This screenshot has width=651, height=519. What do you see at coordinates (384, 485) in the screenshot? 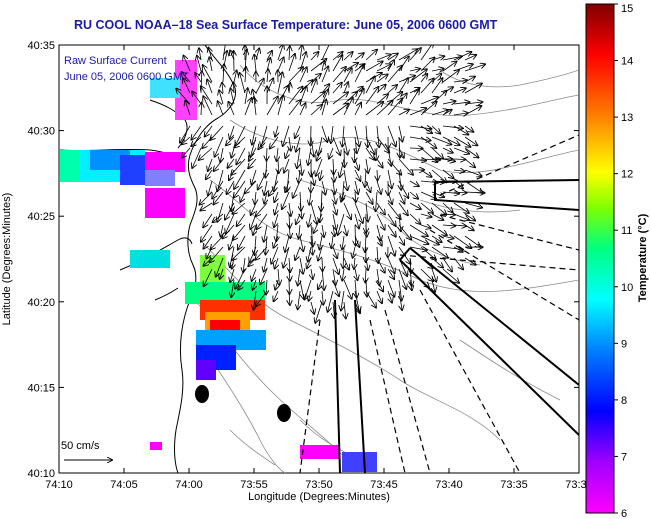
I see `x-tick-label: 73:45` at bounding box center [384, 485].